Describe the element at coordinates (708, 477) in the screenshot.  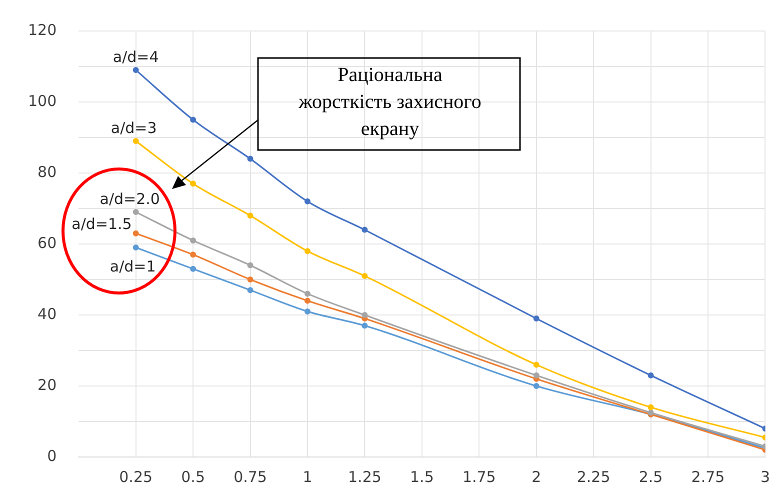
I see `x-tick-label: 2.75` at that location.